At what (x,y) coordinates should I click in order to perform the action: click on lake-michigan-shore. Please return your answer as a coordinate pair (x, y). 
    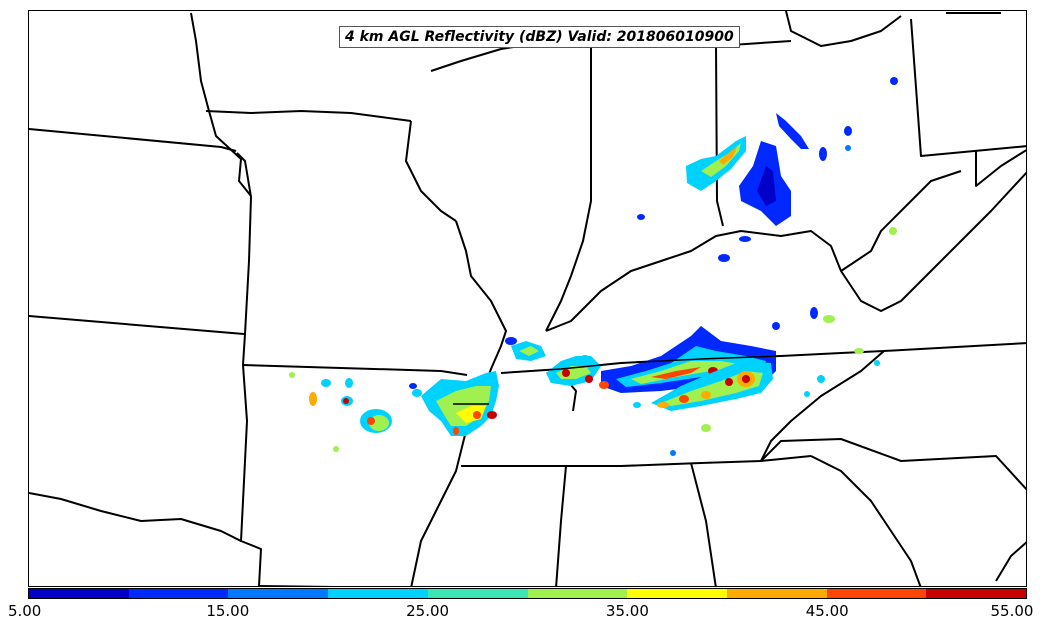
    Looking at the image, I should click on (843, 29).